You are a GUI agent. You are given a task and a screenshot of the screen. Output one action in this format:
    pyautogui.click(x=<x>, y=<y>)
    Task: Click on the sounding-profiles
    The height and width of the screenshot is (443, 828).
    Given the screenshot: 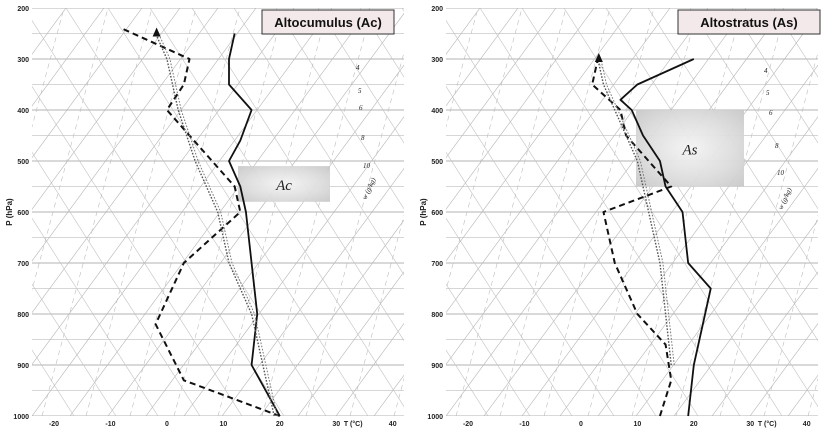 What is the action you would take?
    pyautogui.click(x=651, y=235)
    